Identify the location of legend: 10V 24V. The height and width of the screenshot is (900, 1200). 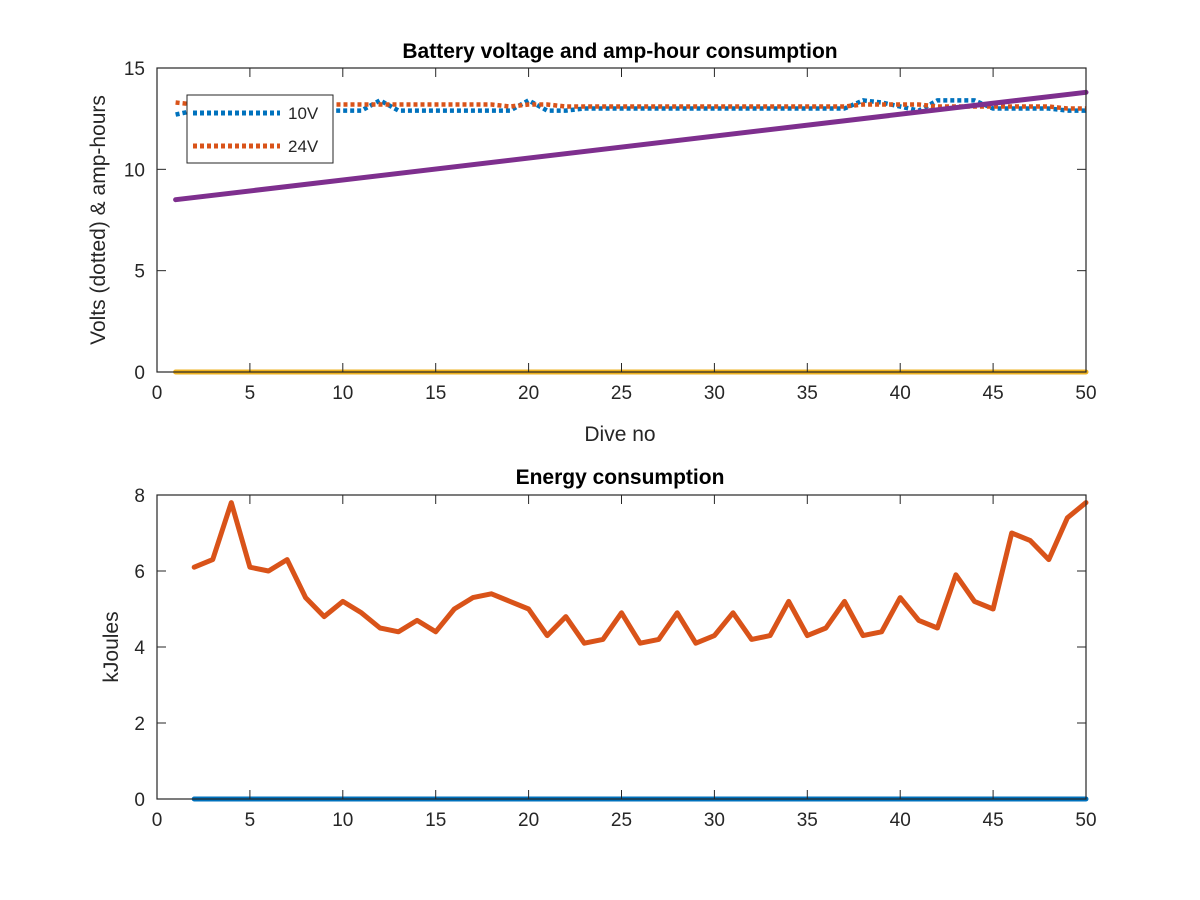
(260, 129).